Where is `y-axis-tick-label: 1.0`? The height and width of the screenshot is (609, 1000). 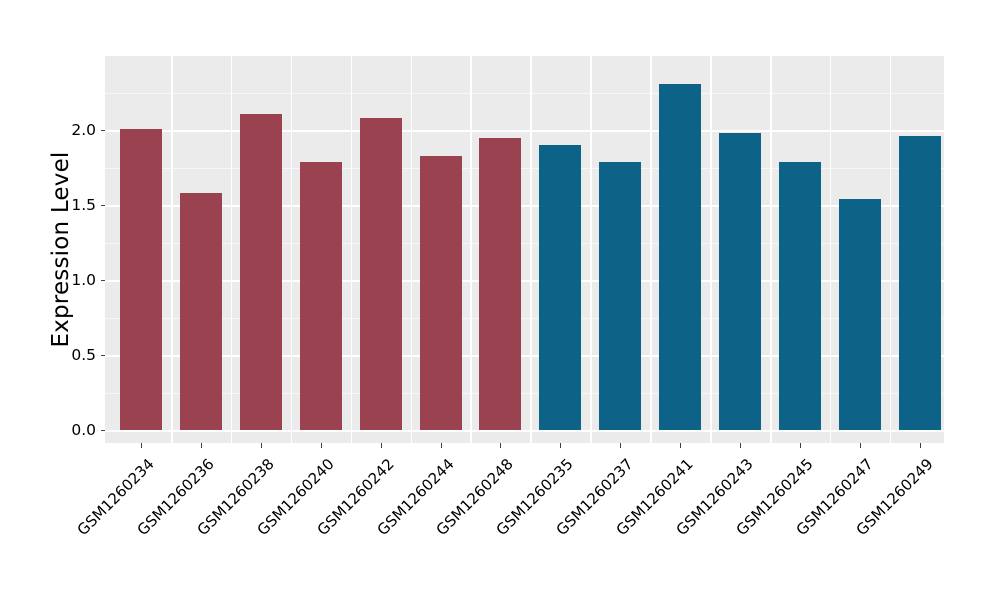
y-axis-tick-label: 1.0 is located at coordinates (83, 280).